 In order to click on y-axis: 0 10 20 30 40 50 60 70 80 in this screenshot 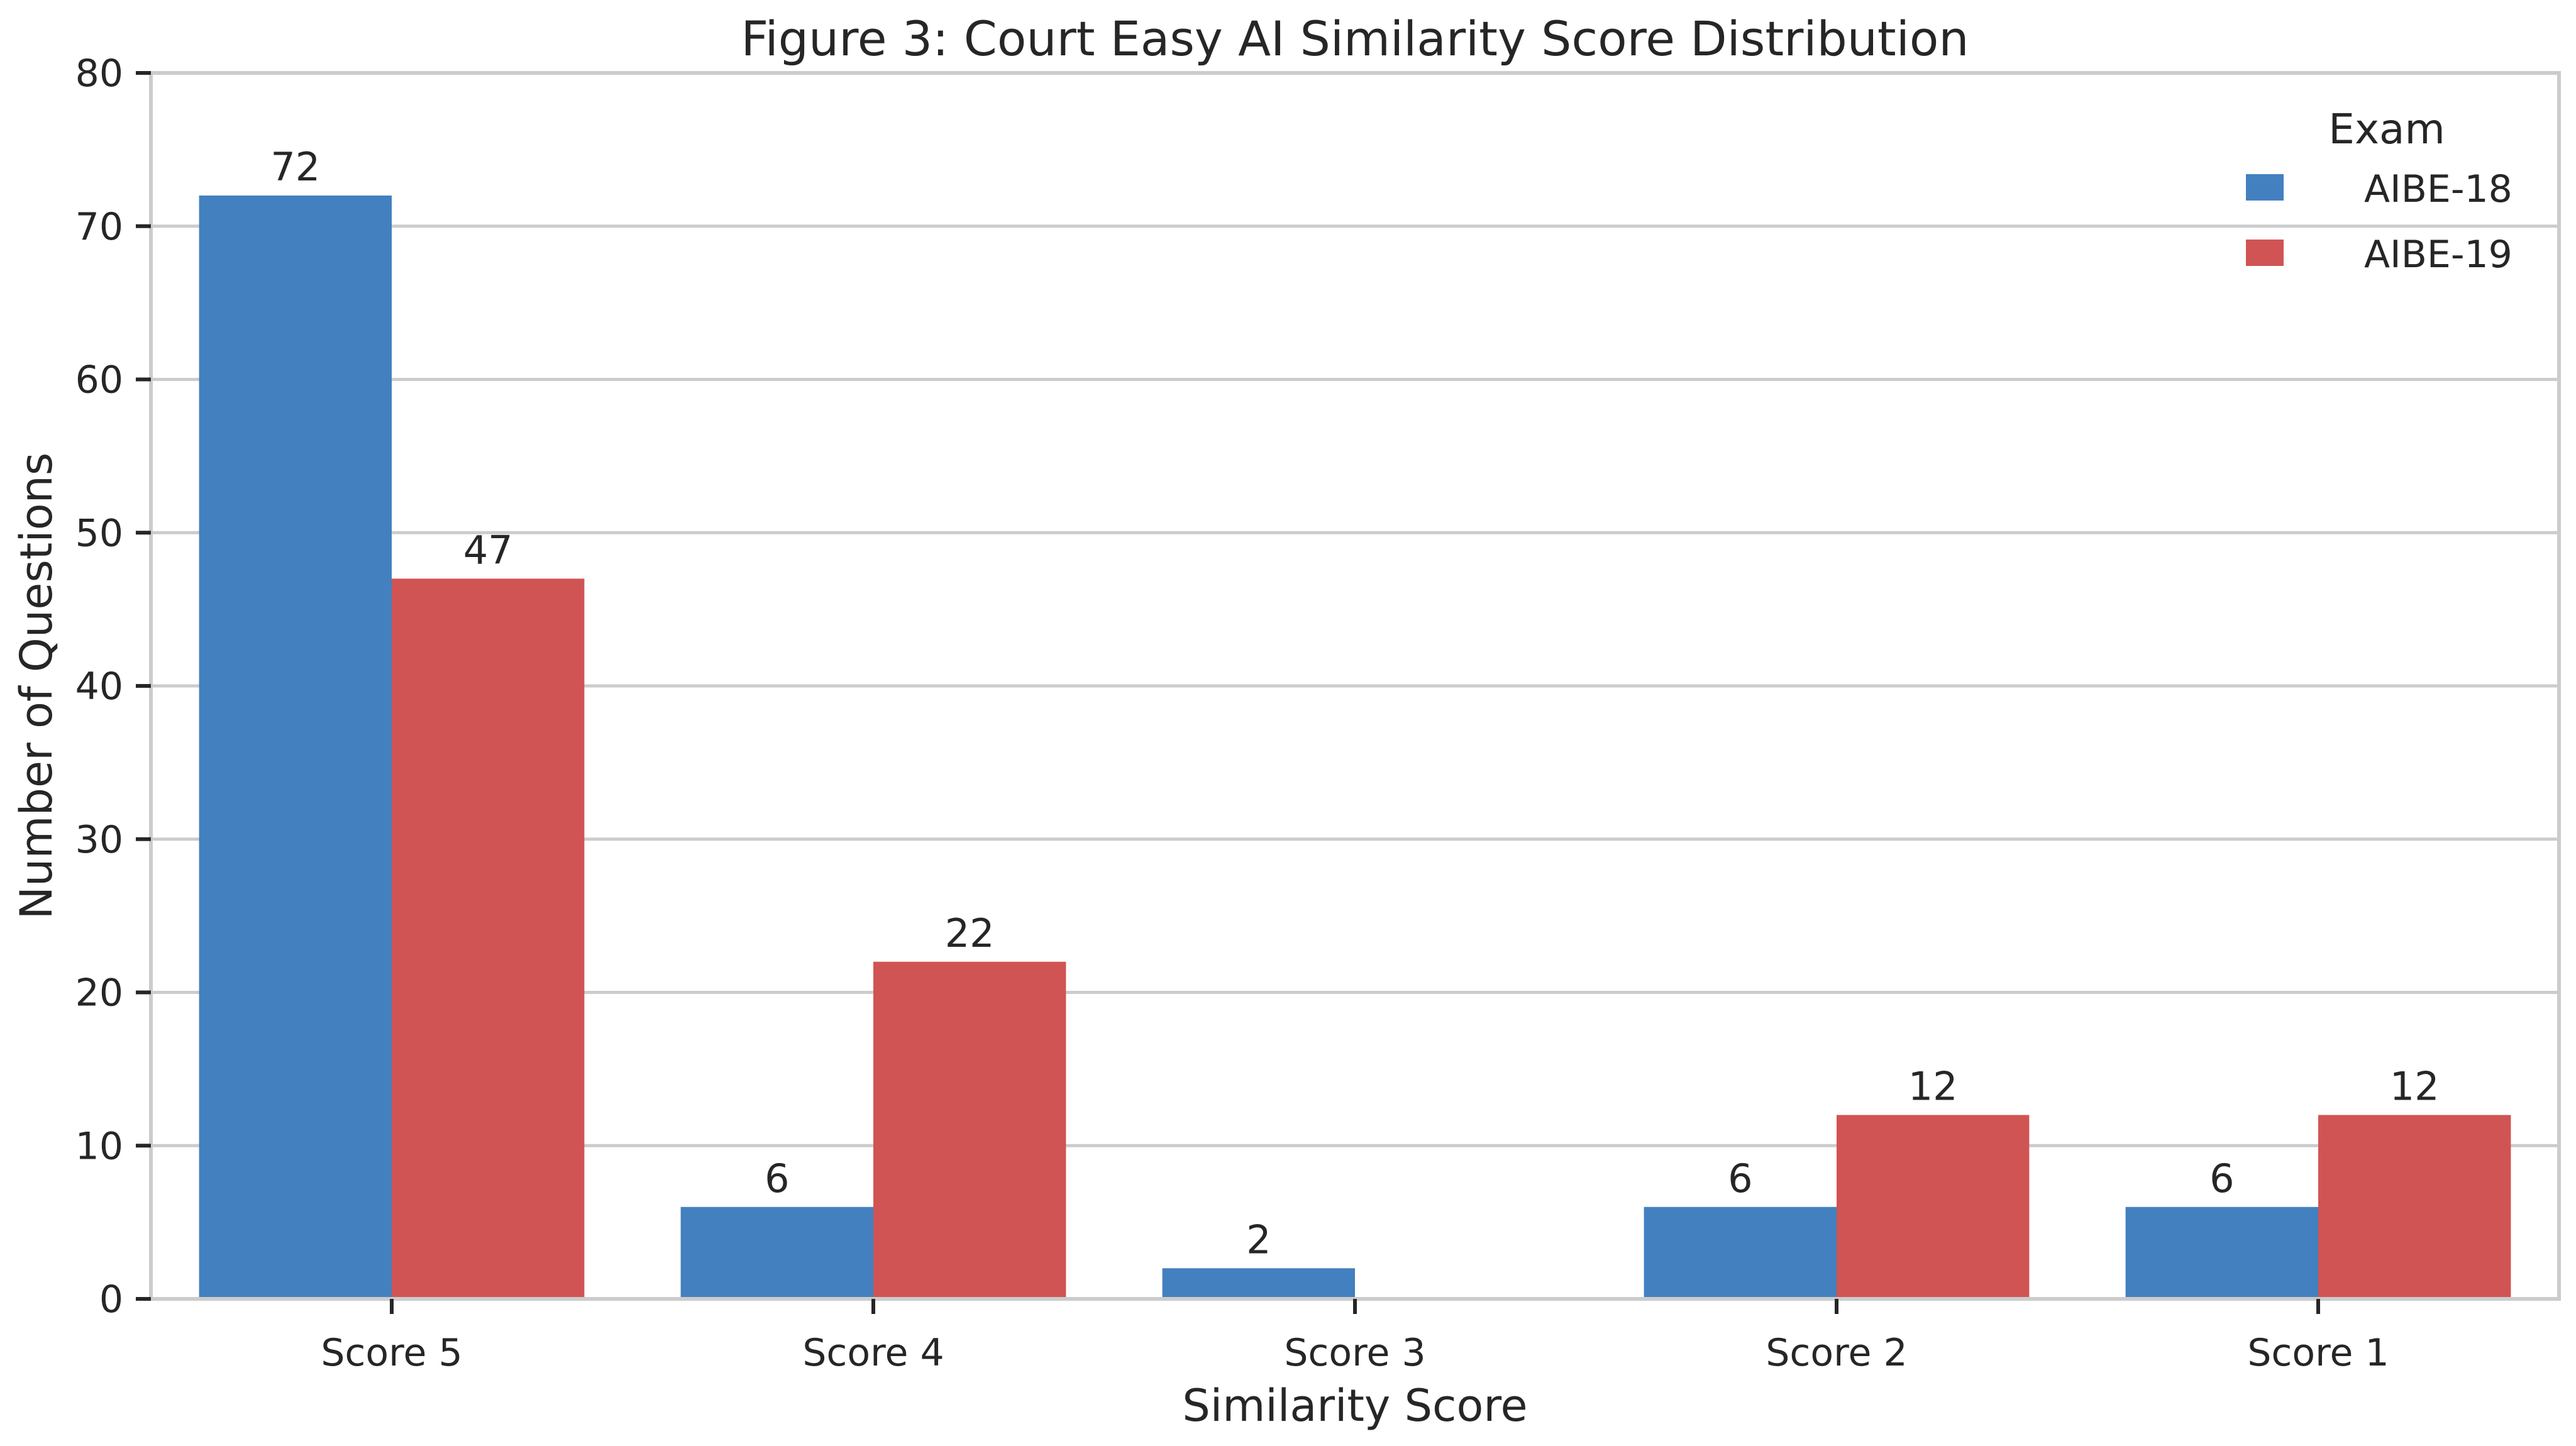, I will do `click(113, 687)`.